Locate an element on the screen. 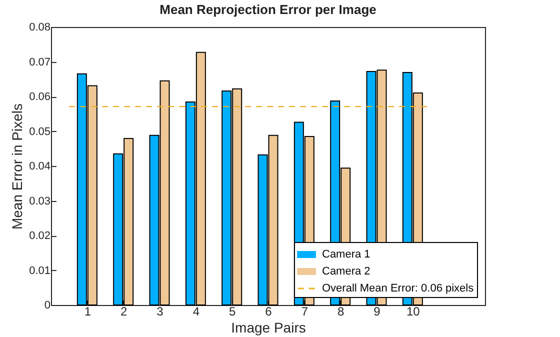 The image size is (560, 337). legend-label: Camera 2 is located at coordinates (346, 272).